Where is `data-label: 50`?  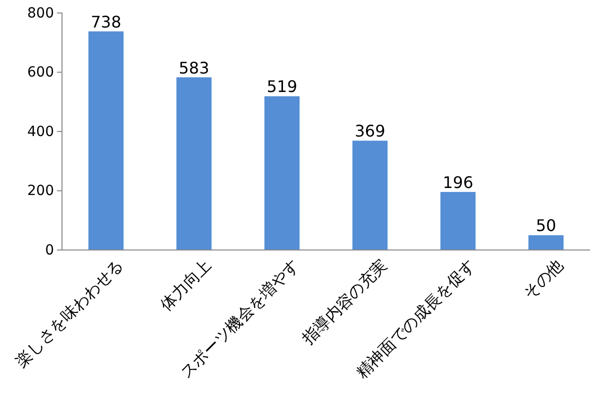
data-label: 50 is located at coordinates (546, 226).